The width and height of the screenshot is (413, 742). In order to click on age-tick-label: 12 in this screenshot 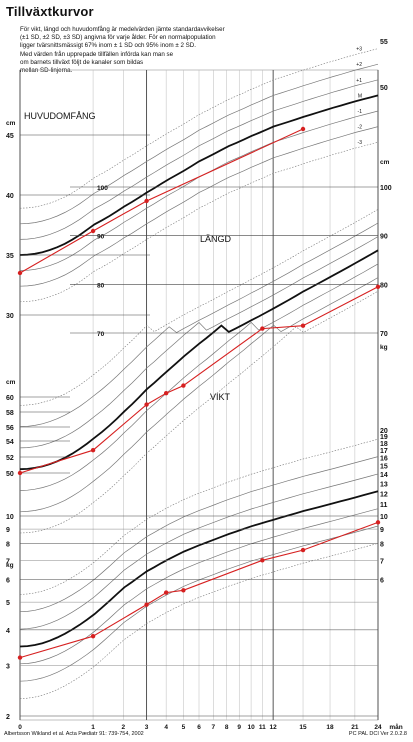, I will do `click(274, 727)`.